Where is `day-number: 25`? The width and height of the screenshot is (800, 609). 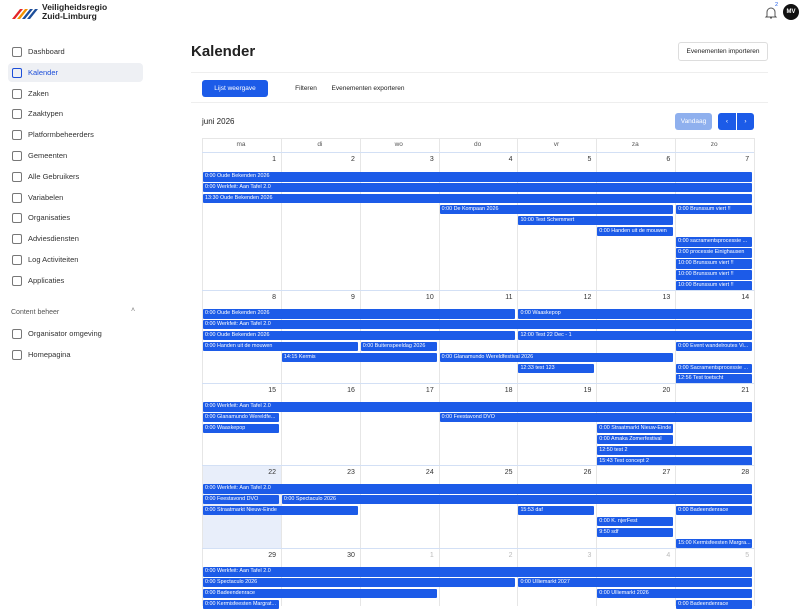
day-number: 25 is located at coordinates (508, 472).